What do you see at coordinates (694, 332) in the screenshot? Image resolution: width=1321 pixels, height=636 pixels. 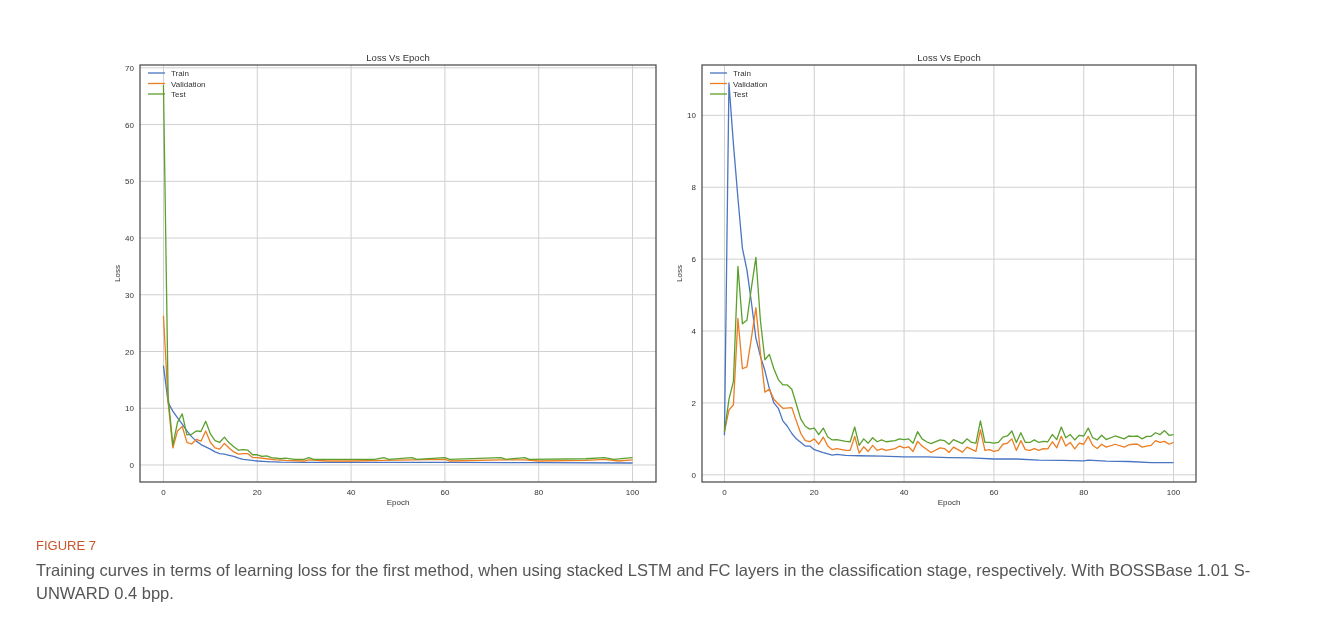 I see `y-tick-label: 4` at bounding box center [694, 332].